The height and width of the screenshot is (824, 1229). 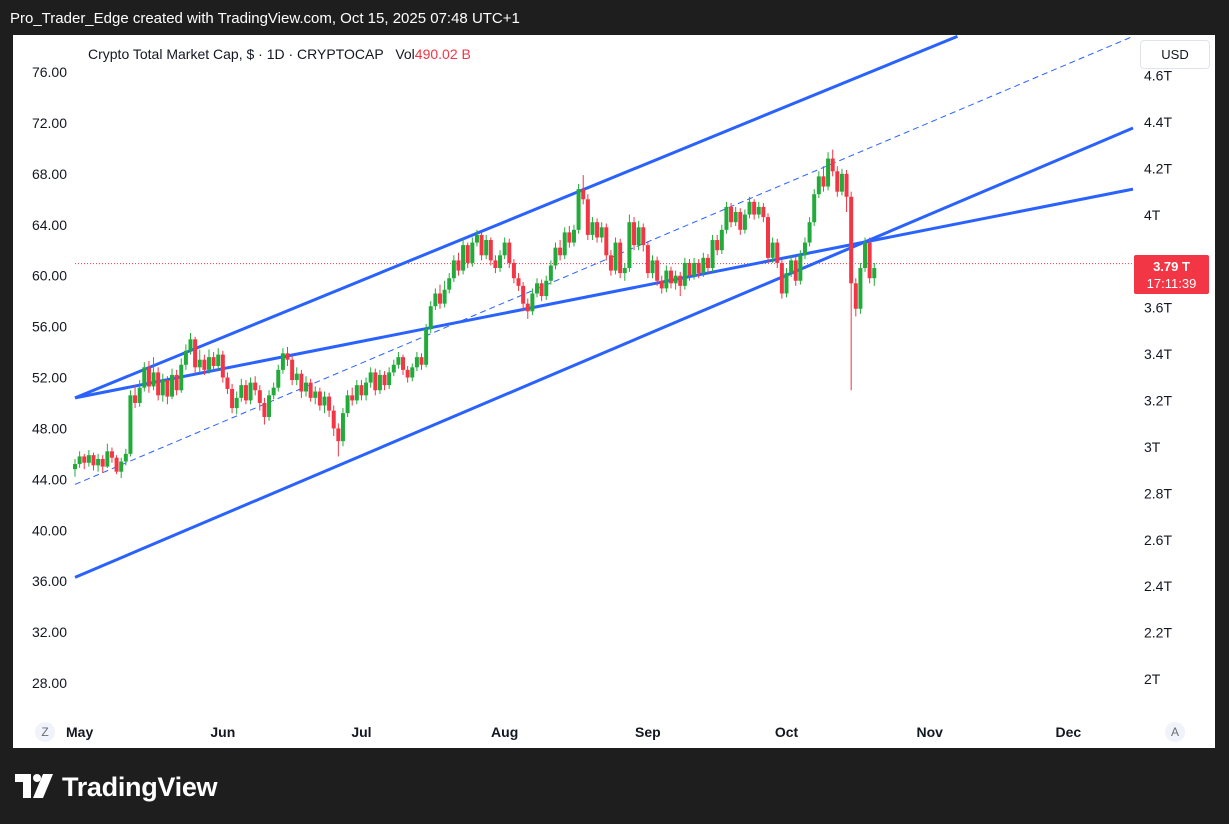 I want to click on left-axis-tick-label: 28.00, so click(x=49, y=683).